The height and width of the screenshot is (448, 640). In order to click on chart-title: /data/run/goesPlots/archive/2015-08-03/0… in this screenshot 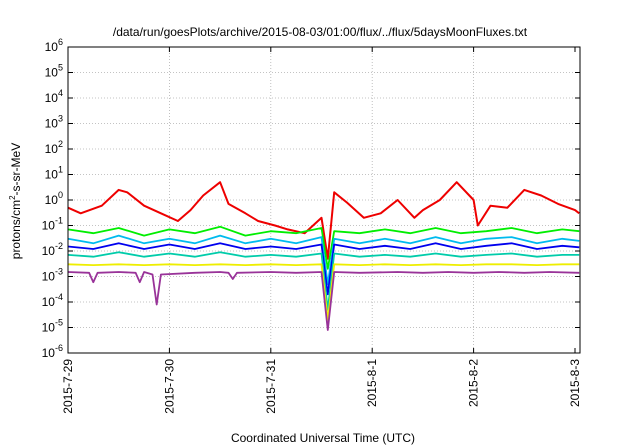, I will do `click(320, 32)`.